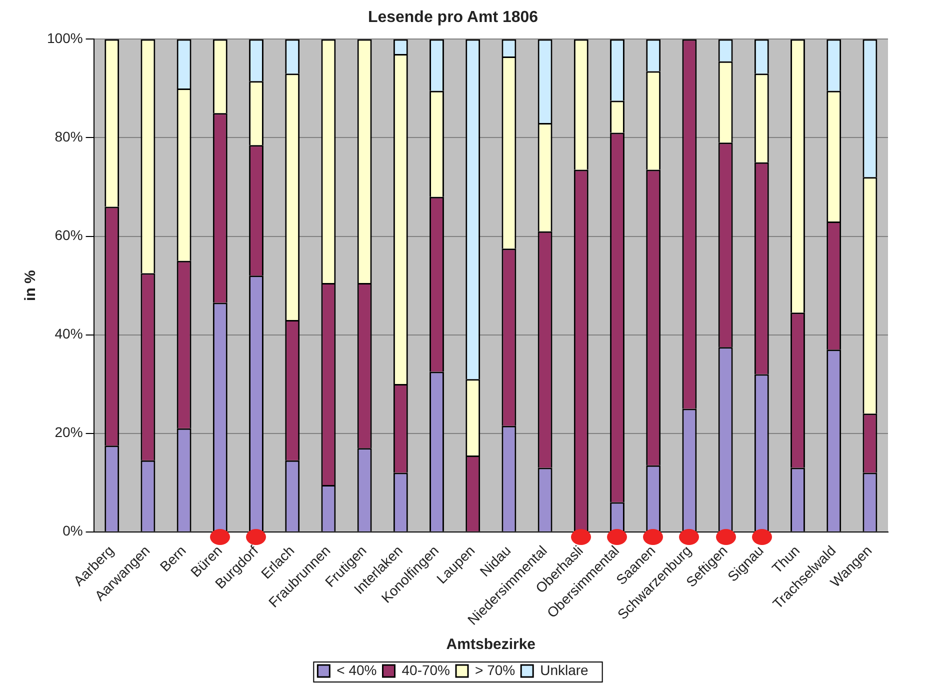 This screenshot has width=926, height=700. Describe the element at coordinates (491, 645) in the screenshot. I see `x-axis-title: Amtsbezirke` at that location.